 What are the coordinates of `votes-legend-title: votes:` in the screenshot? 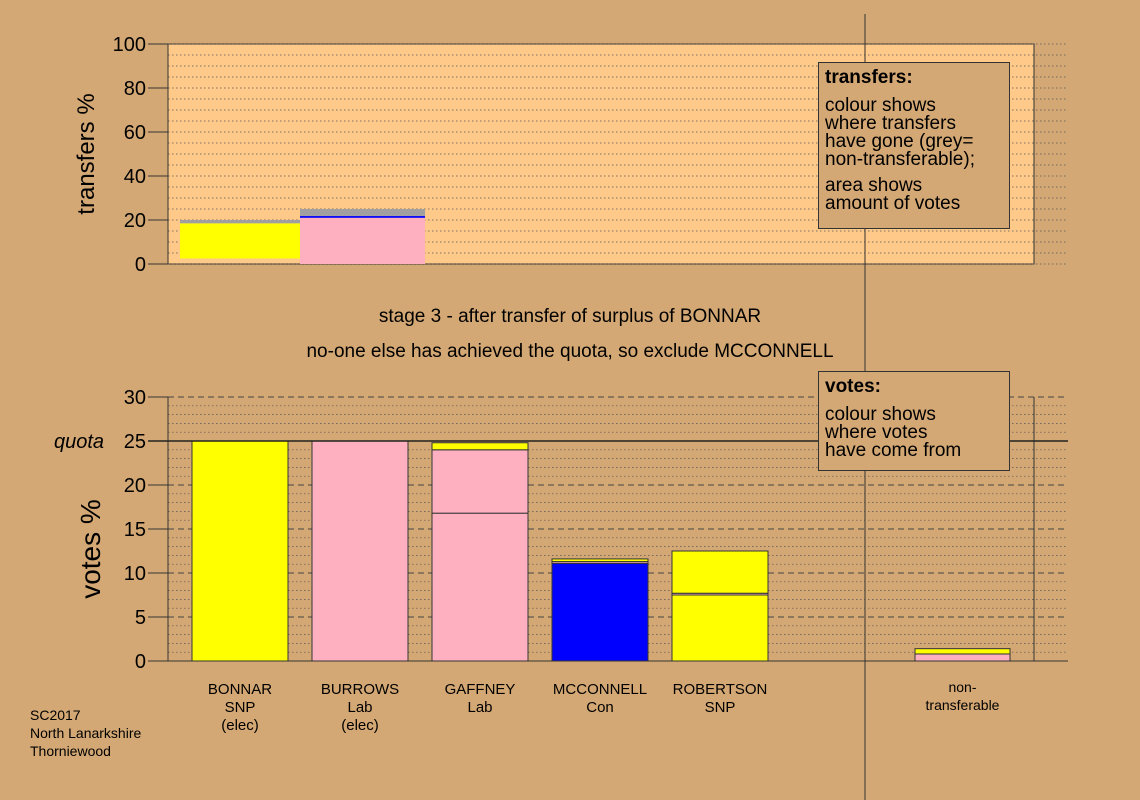 It's located at (853, 386).